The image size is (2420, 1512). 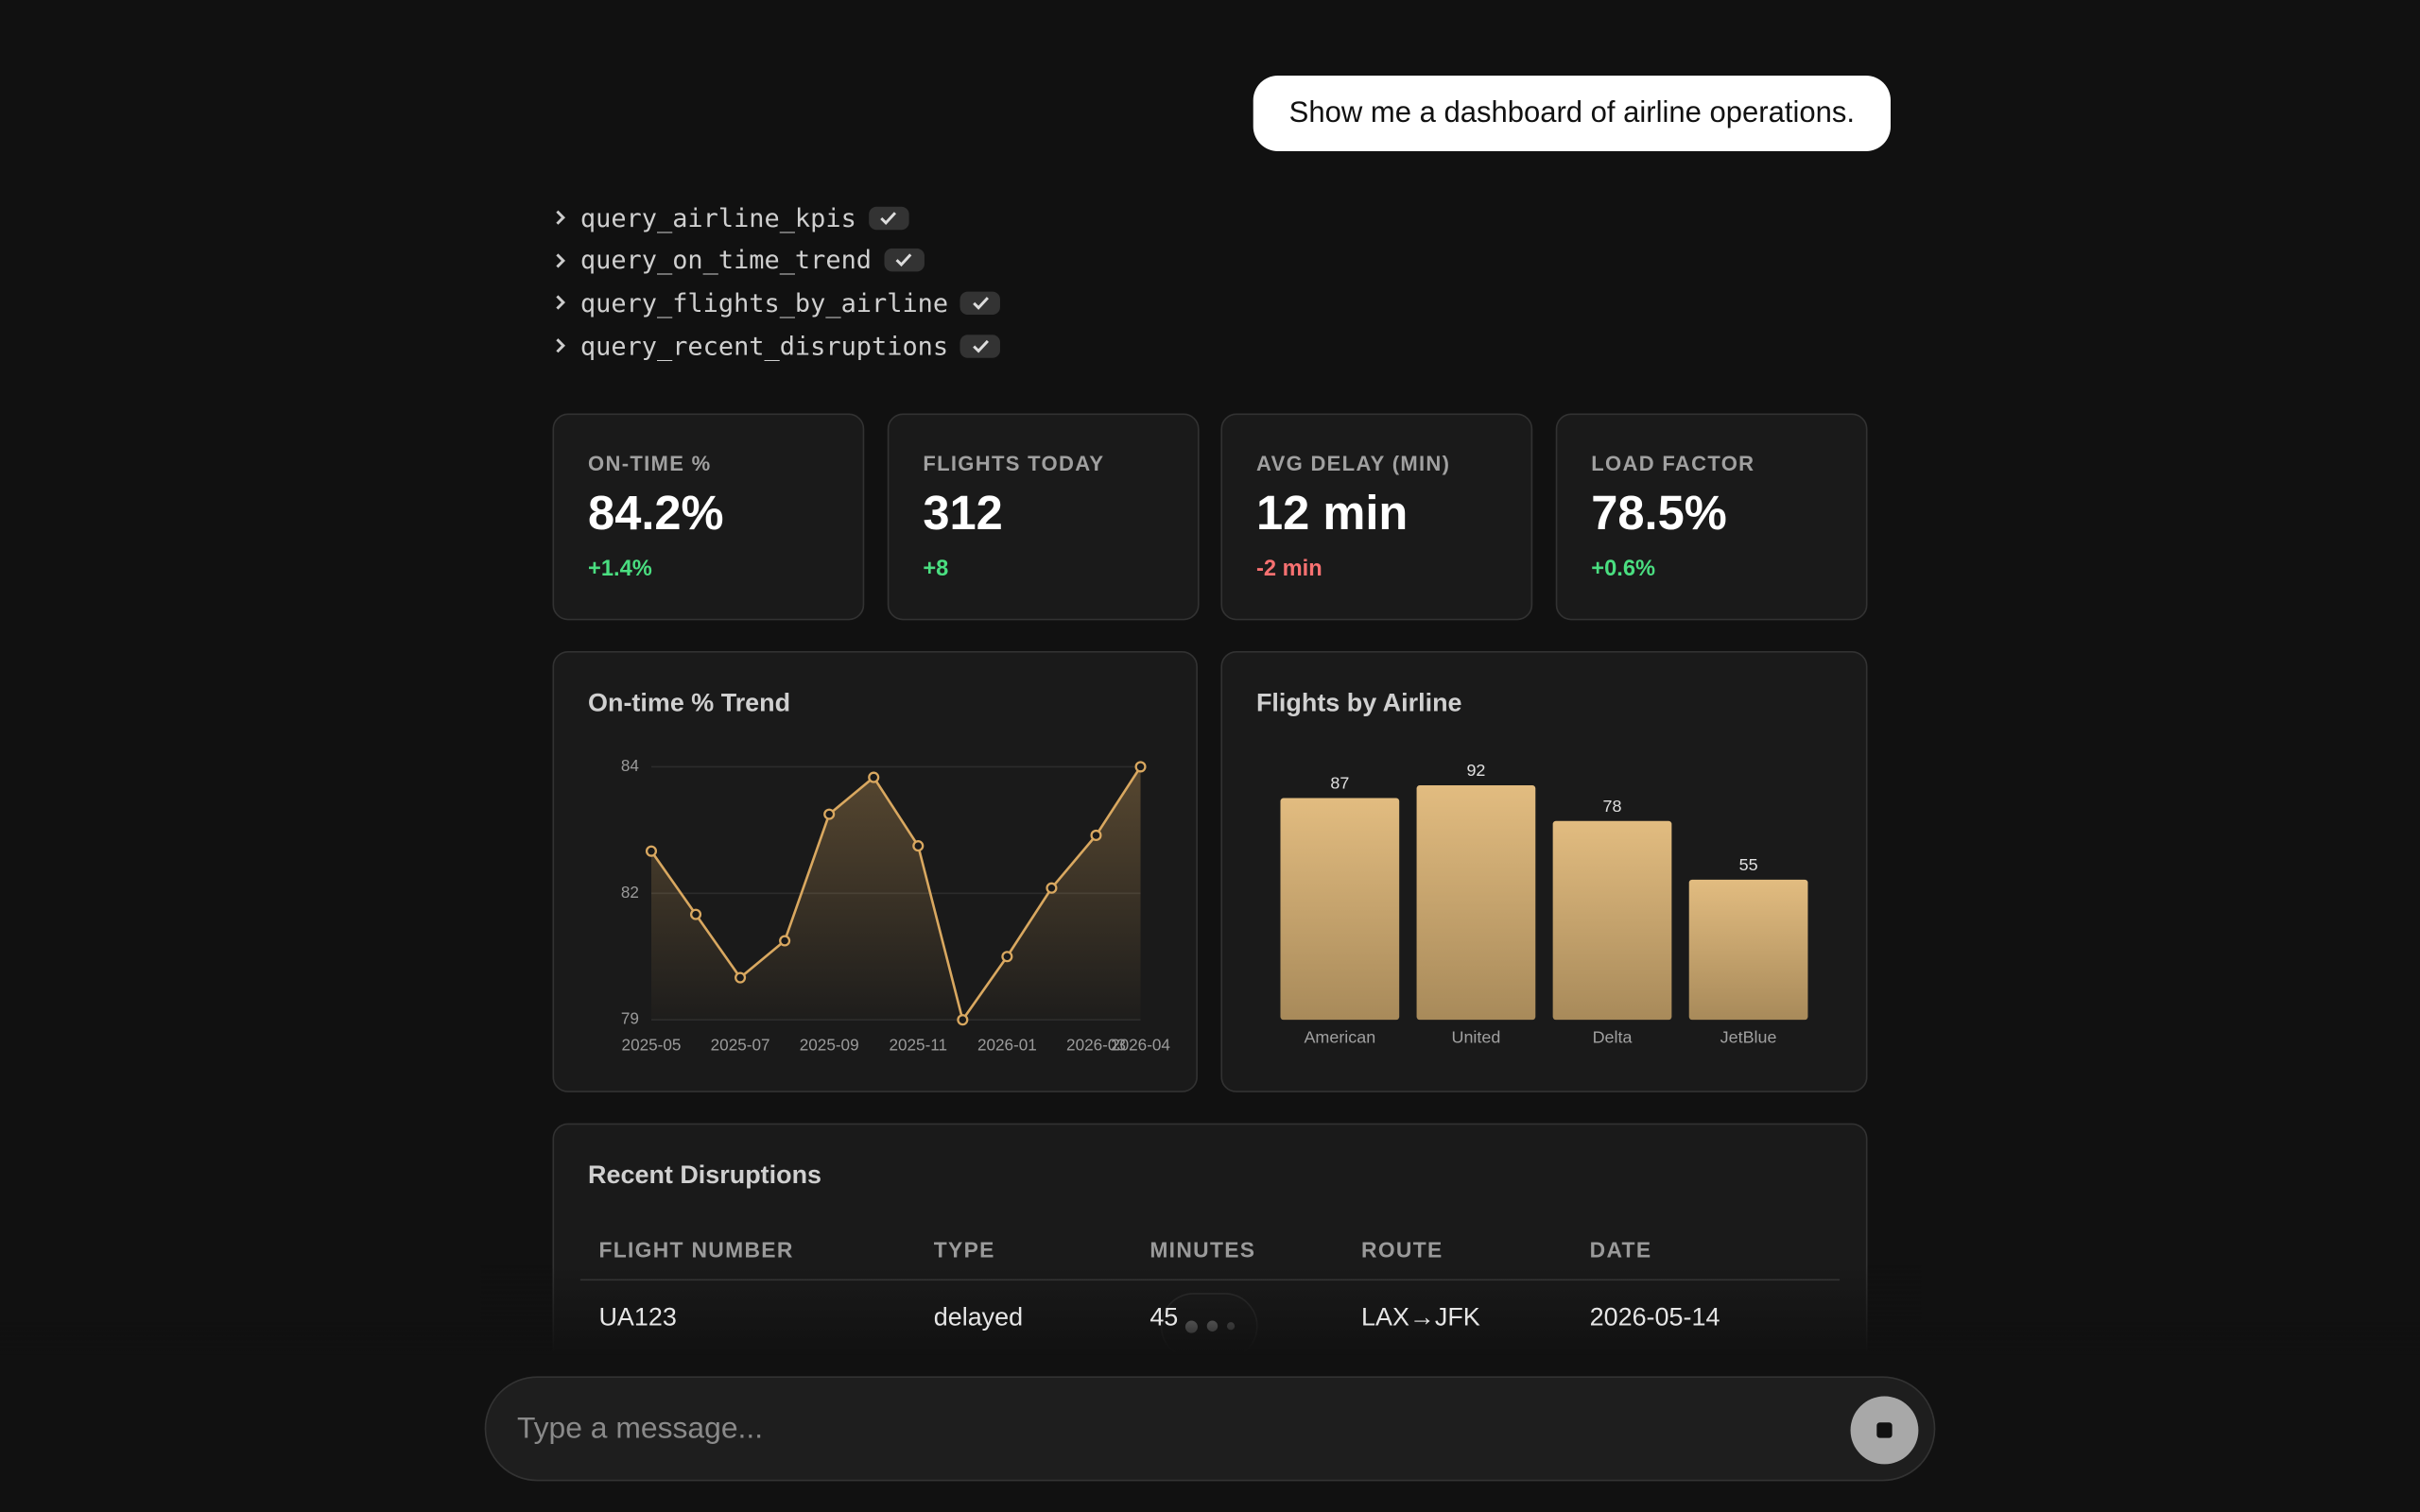 What do you see at coordinates (1339, 1037) in the screenshot?
I see `x-tick-label: American` at bounding box center [1339, 1037].